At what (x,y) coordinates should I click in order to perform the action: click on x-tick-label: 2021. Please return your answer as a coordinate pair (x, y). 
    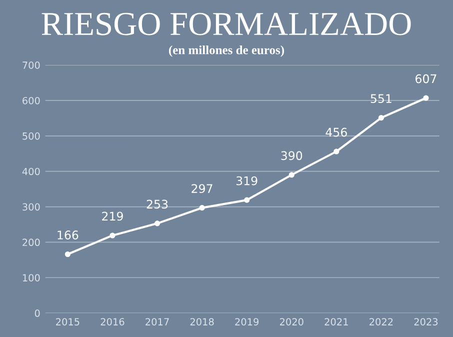
    Looking at the image, I should click on (336, 322).